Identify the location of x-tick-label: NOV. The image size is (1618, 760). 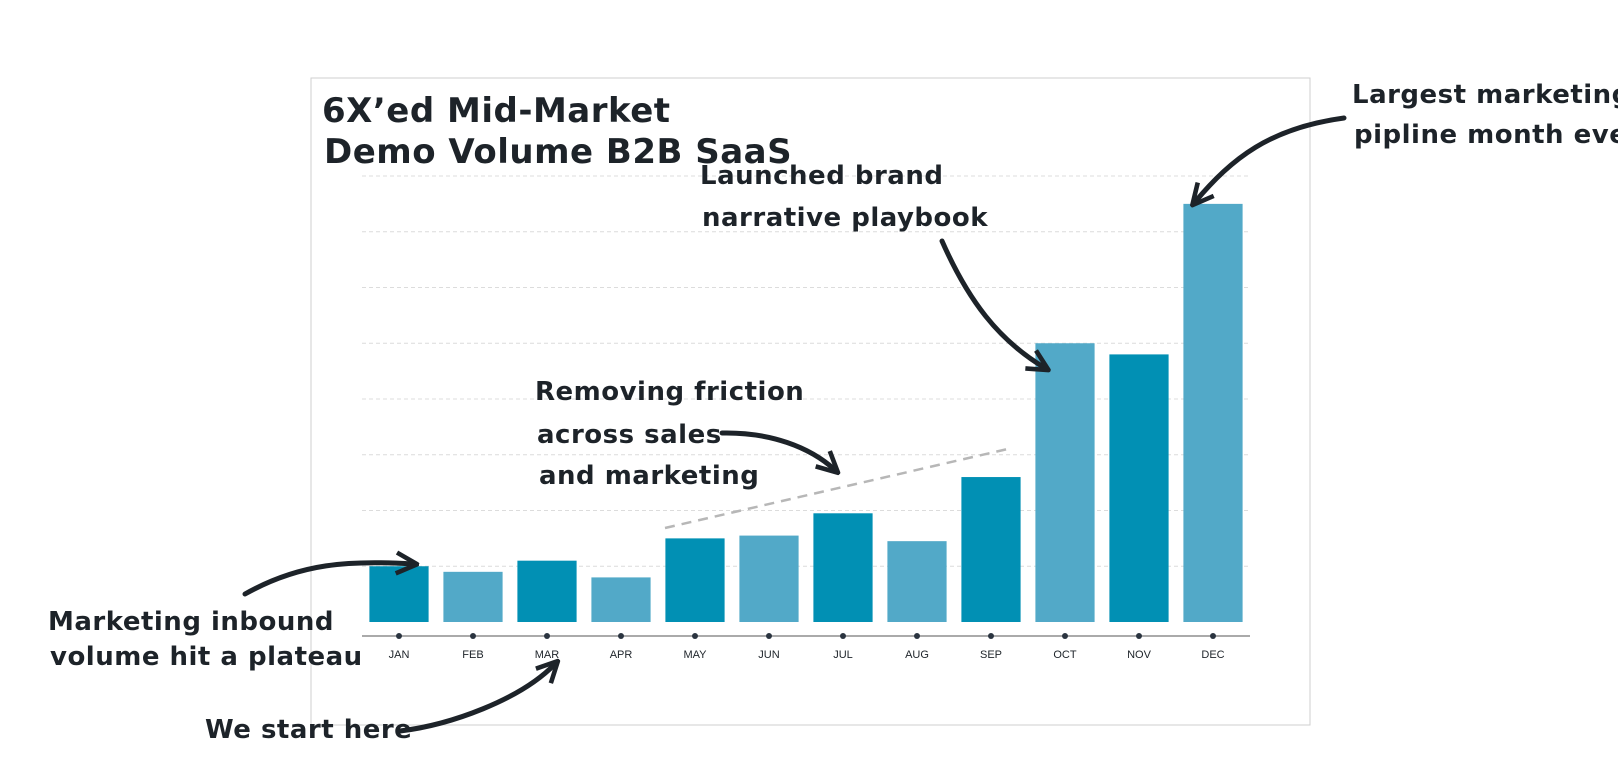
(1139, 655).